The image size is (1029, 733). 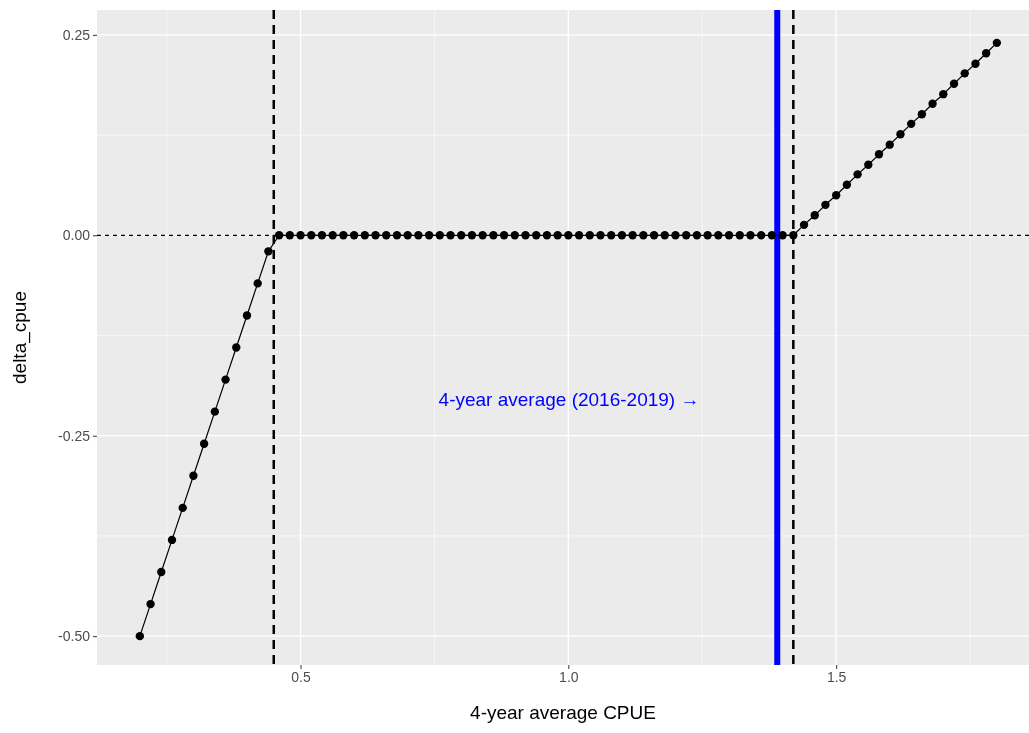 I want to click on y-tick-label: 0.25, so click(x=76, y=34).